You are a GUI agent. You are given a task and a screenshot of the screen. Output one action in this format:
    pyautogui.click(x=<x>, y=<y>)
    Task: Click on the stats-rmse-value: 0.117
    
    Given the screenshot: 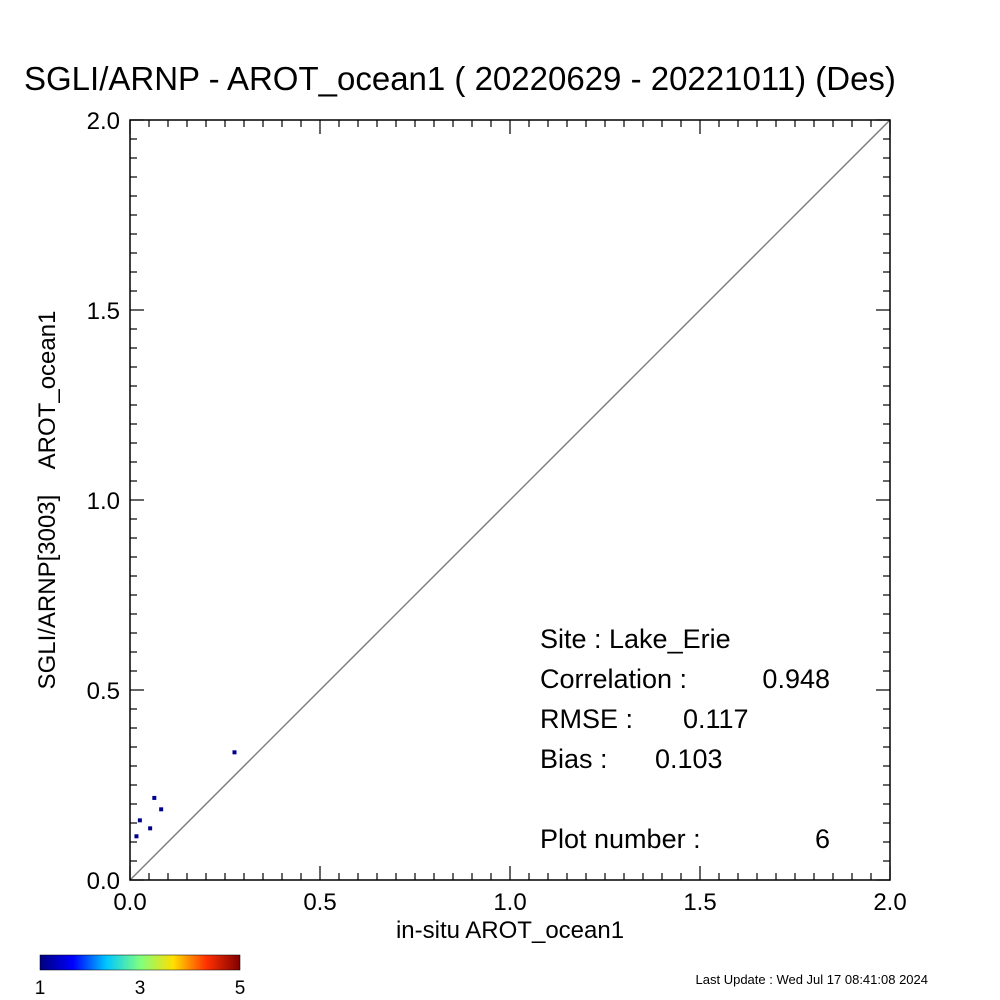 What is the action you would take?
    pyautogui.click(x=716, y=719)
    